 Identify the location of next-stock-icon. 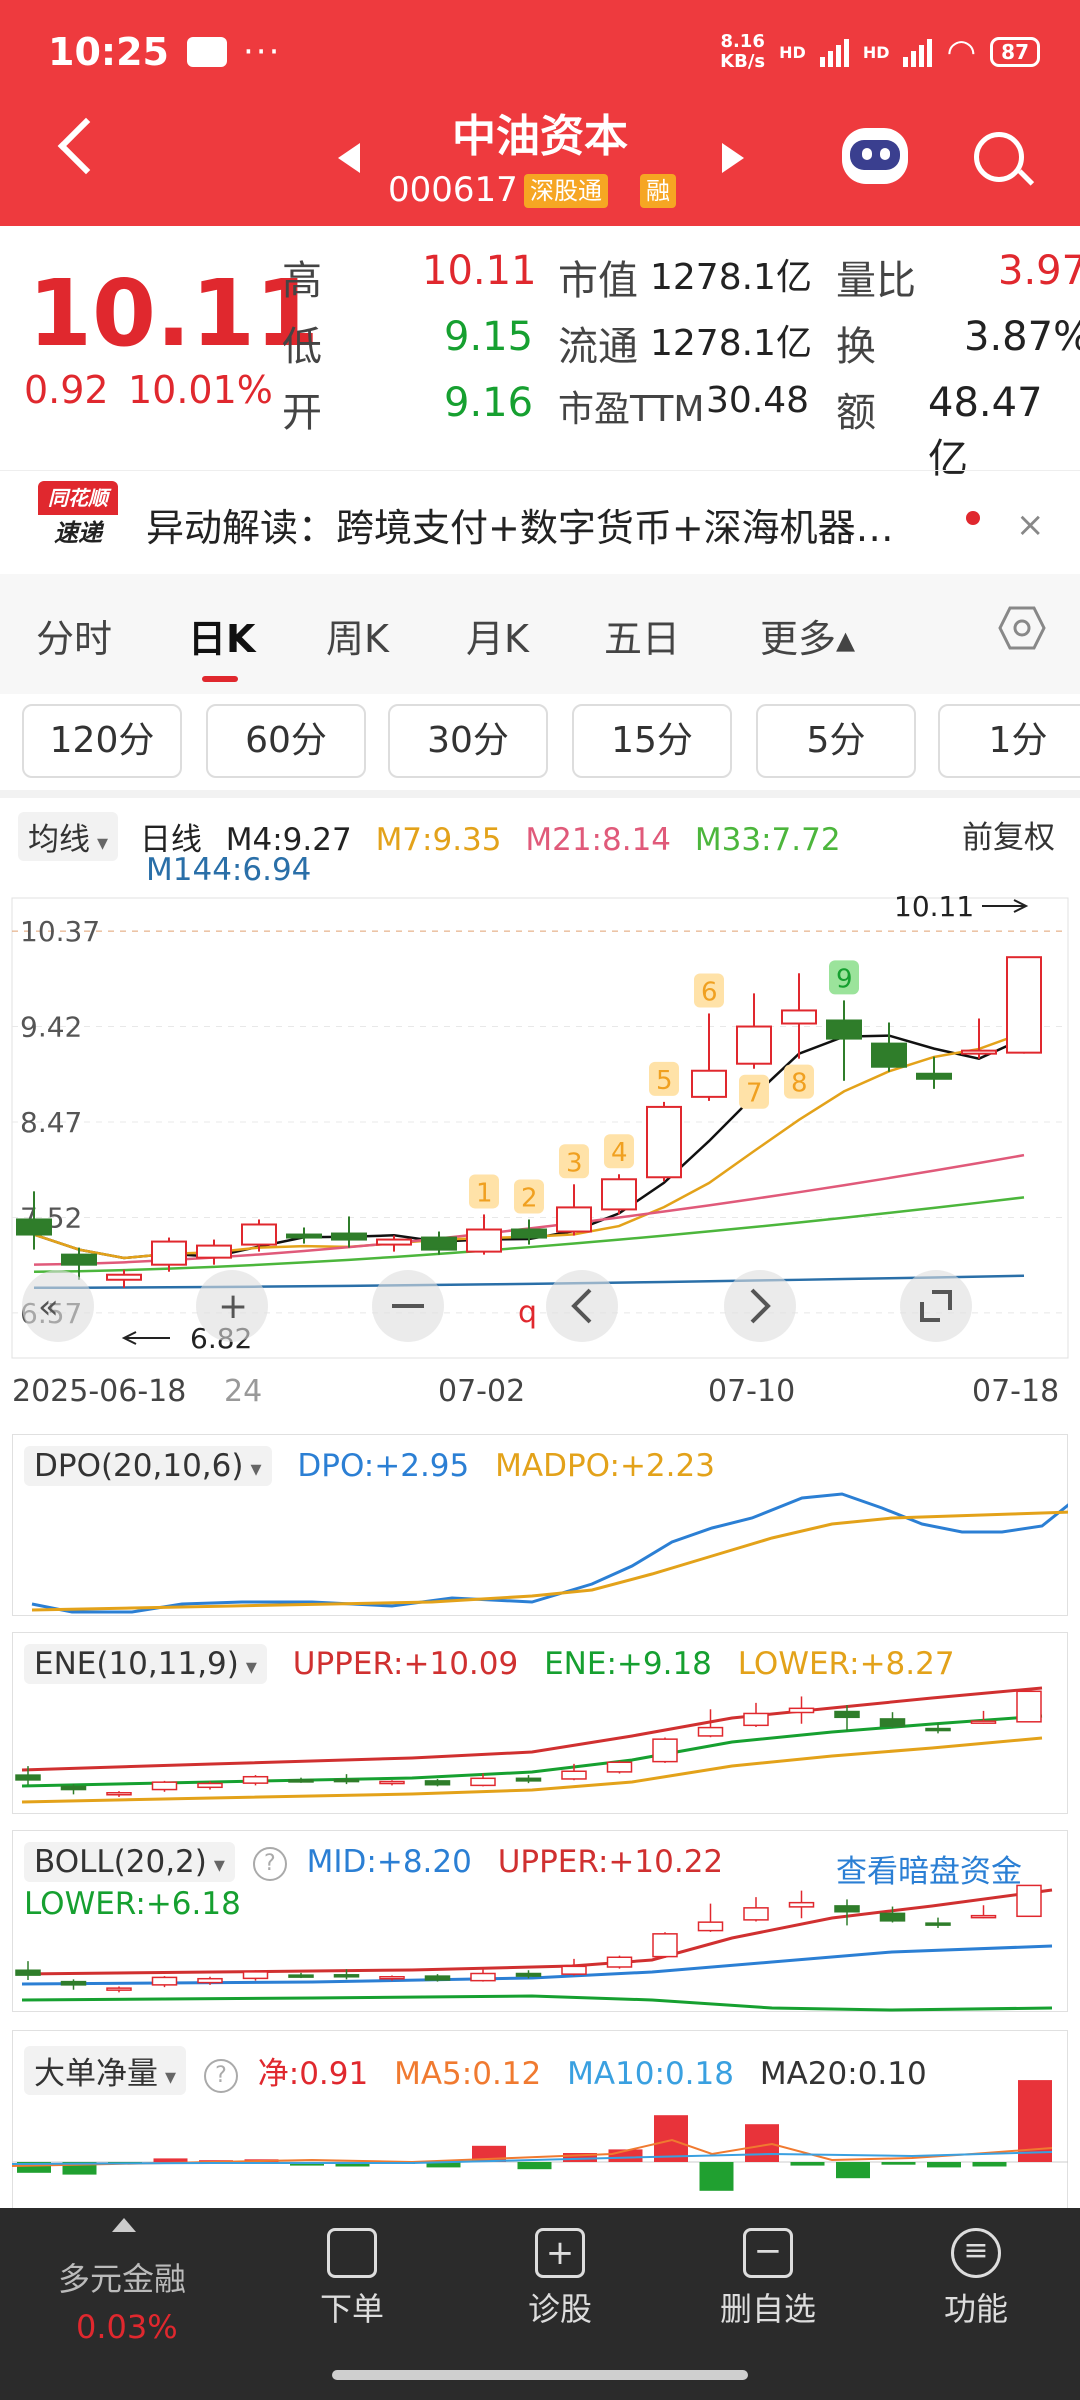
(733, 158).